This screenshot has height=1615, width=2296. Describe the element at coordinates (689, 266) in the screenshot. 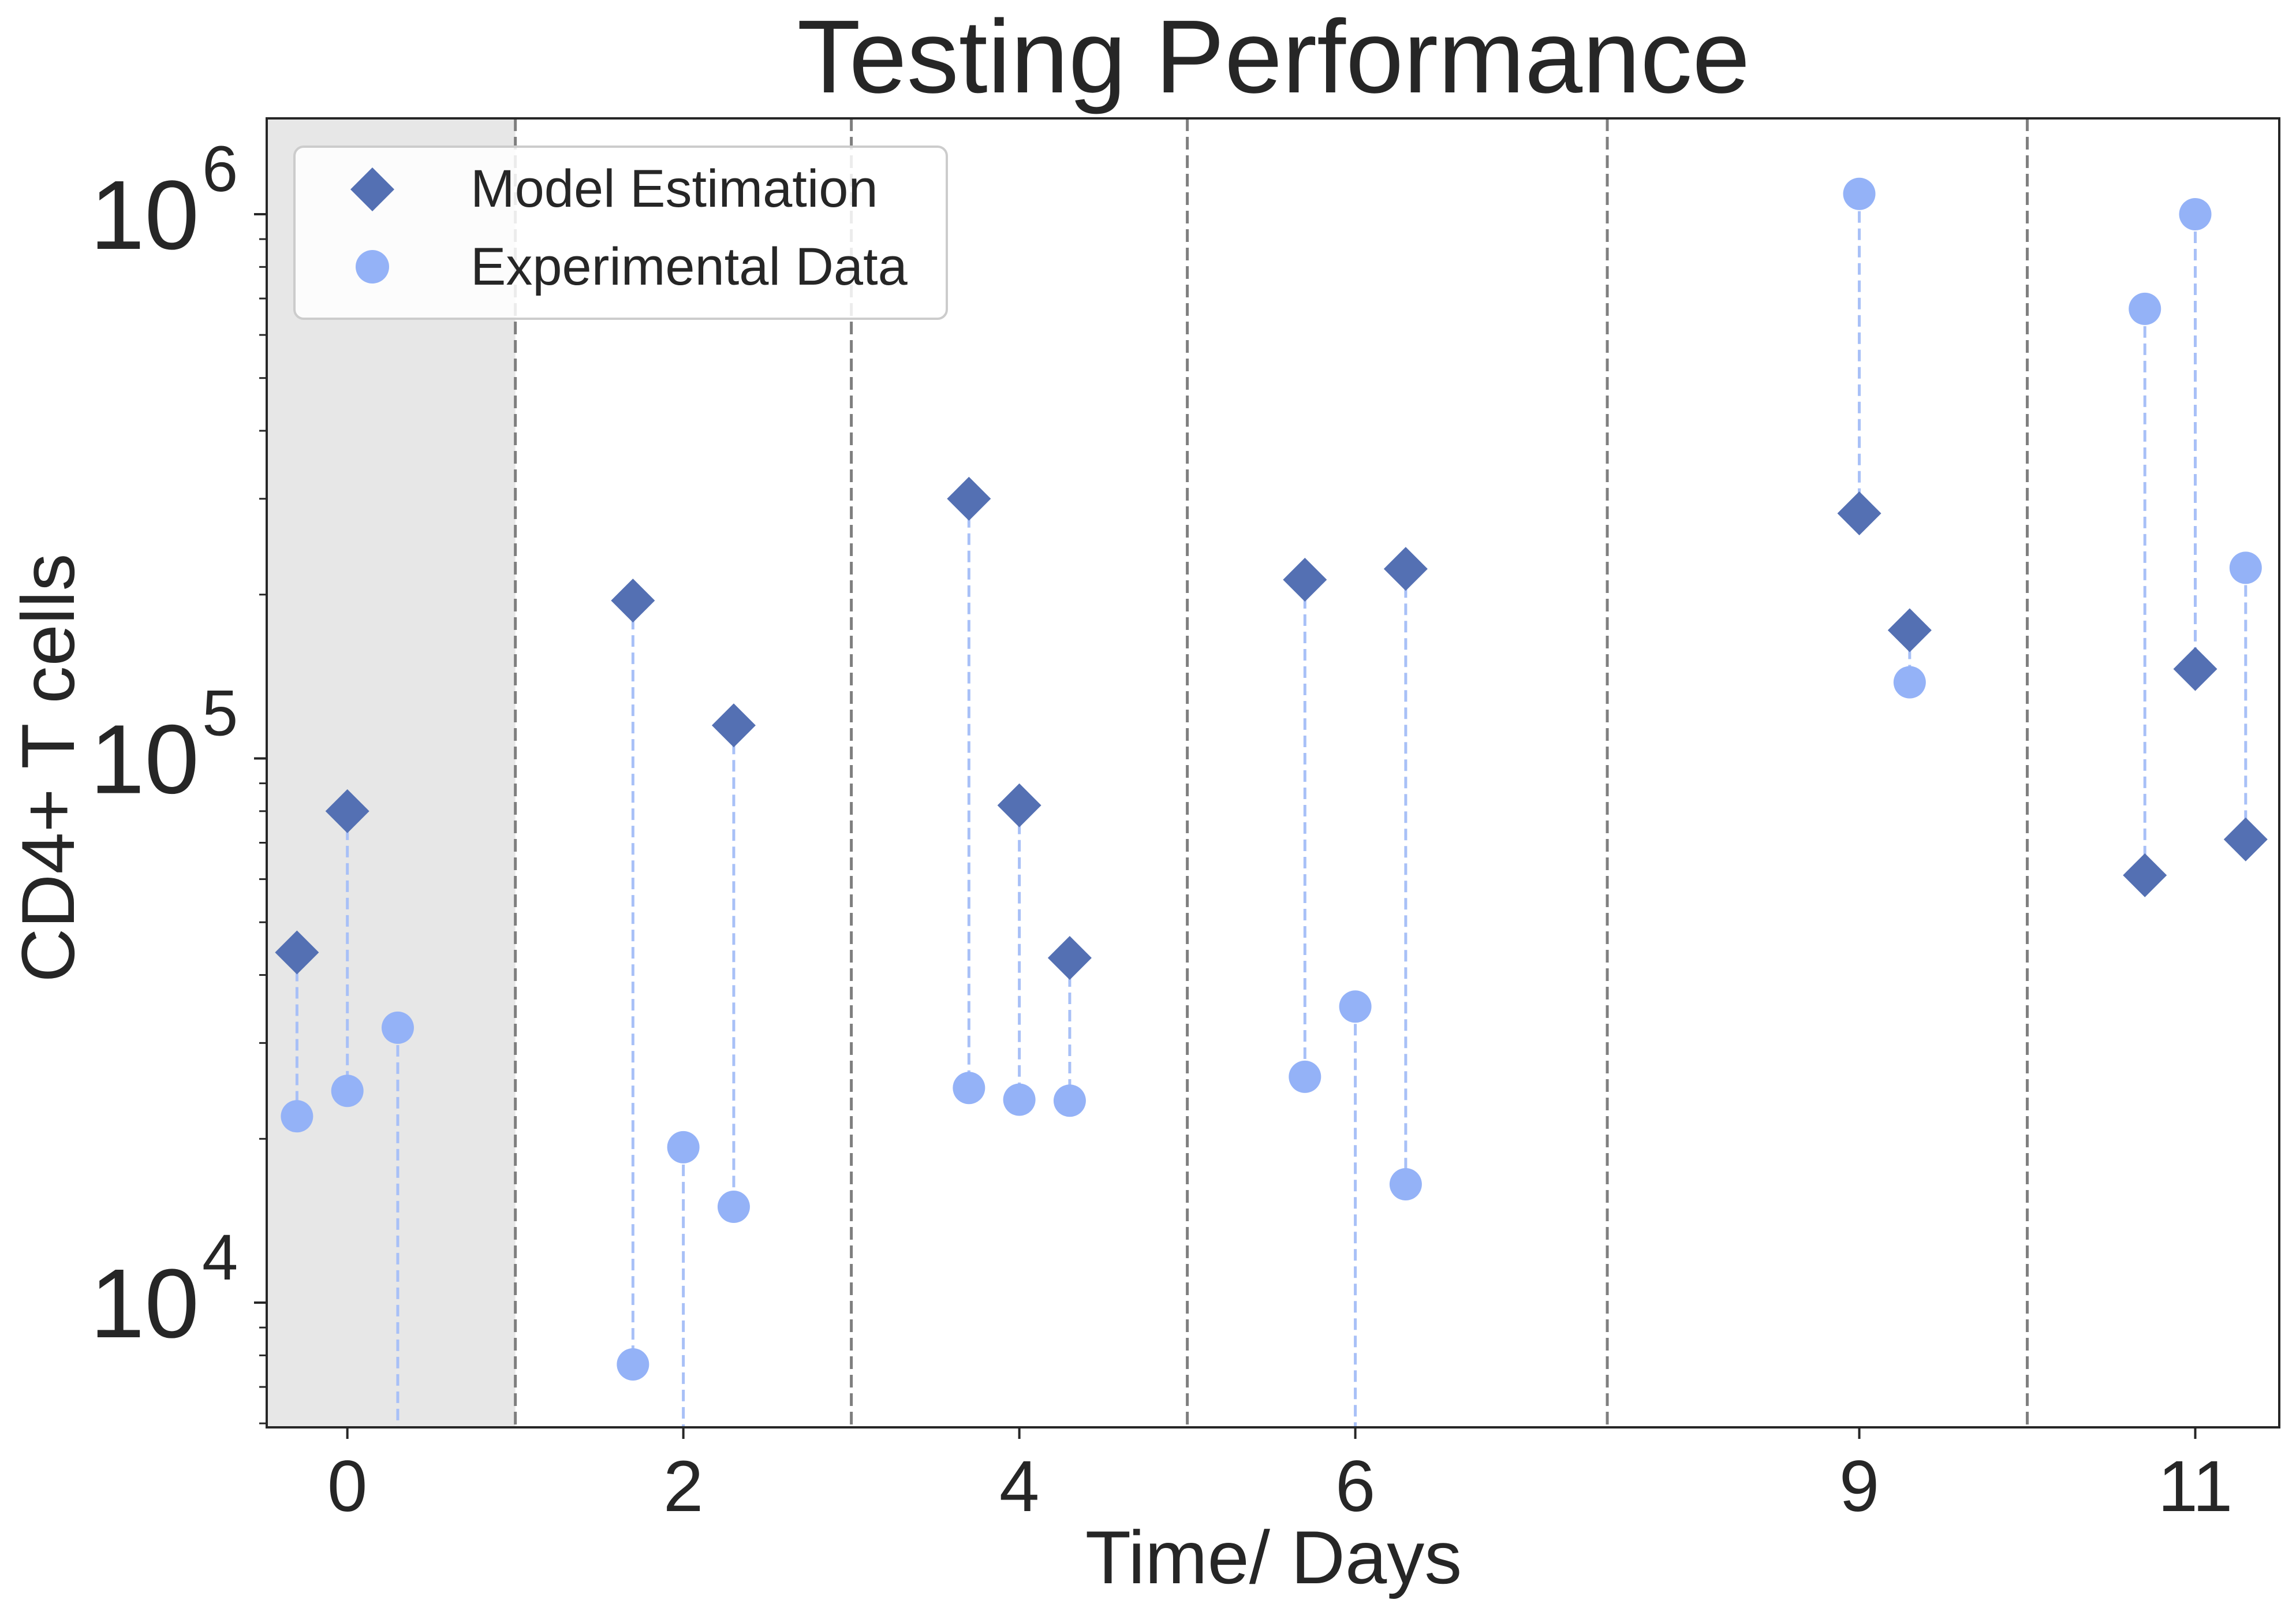

I see `legend-label-experimental: Experimental Data` at that location.